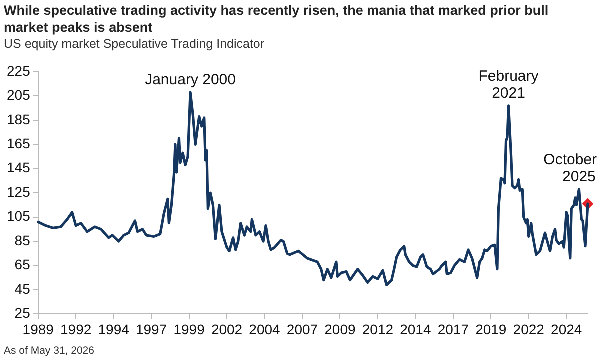 The image size is (600, 364). I want to click on y-tick-label: 225, so click(19, 70).